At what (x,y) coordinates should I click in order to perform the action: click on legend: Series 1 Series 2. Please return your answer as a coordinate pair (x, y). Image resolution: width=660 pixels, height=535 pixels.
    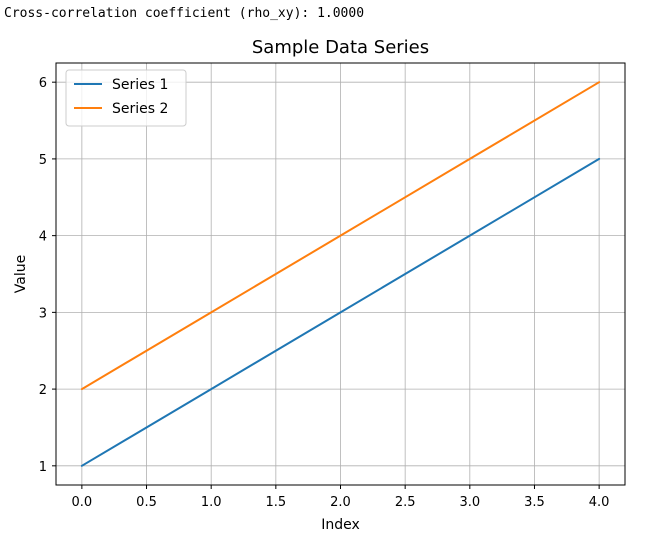
    Looking at the image, I should click on (126, 98).